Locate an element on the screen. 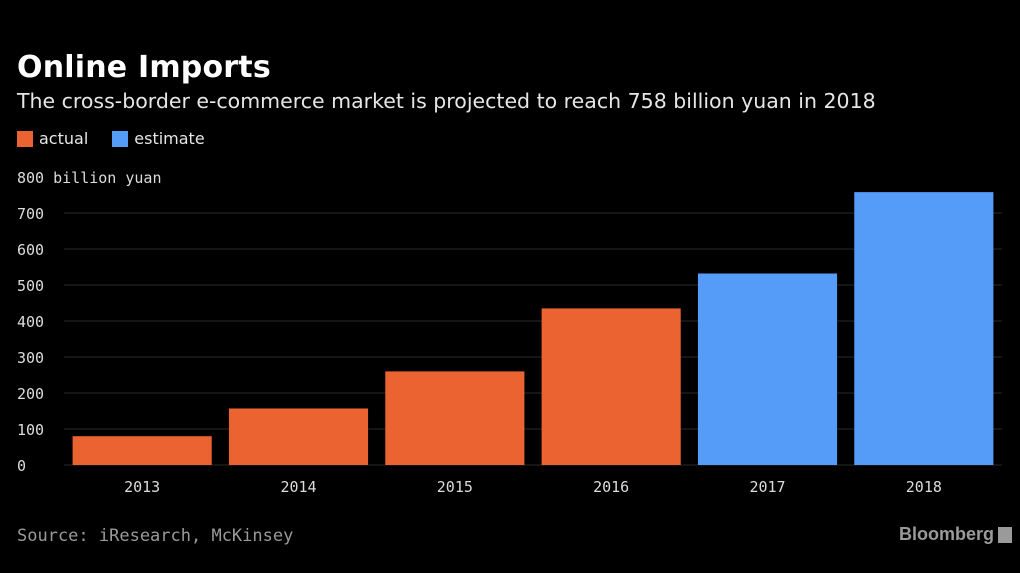  bar-2017 is located at coordinates (767, 369).